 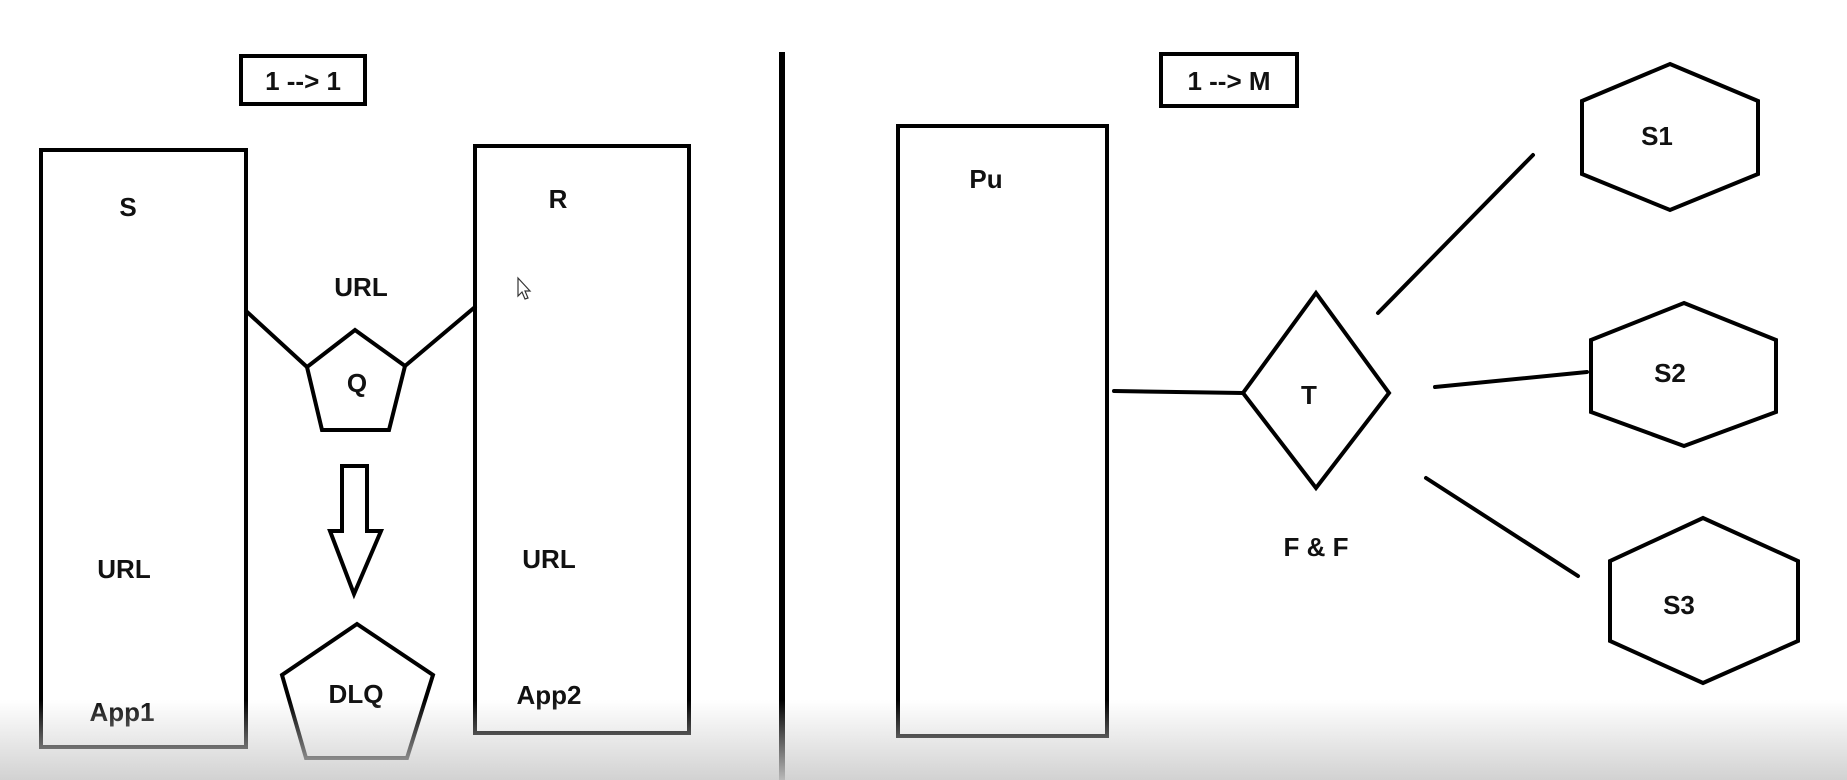 What do you see at coordinates (558, 199) in the screenshot?
I see `app2-role-label: R` at bounding box center [558, 199].